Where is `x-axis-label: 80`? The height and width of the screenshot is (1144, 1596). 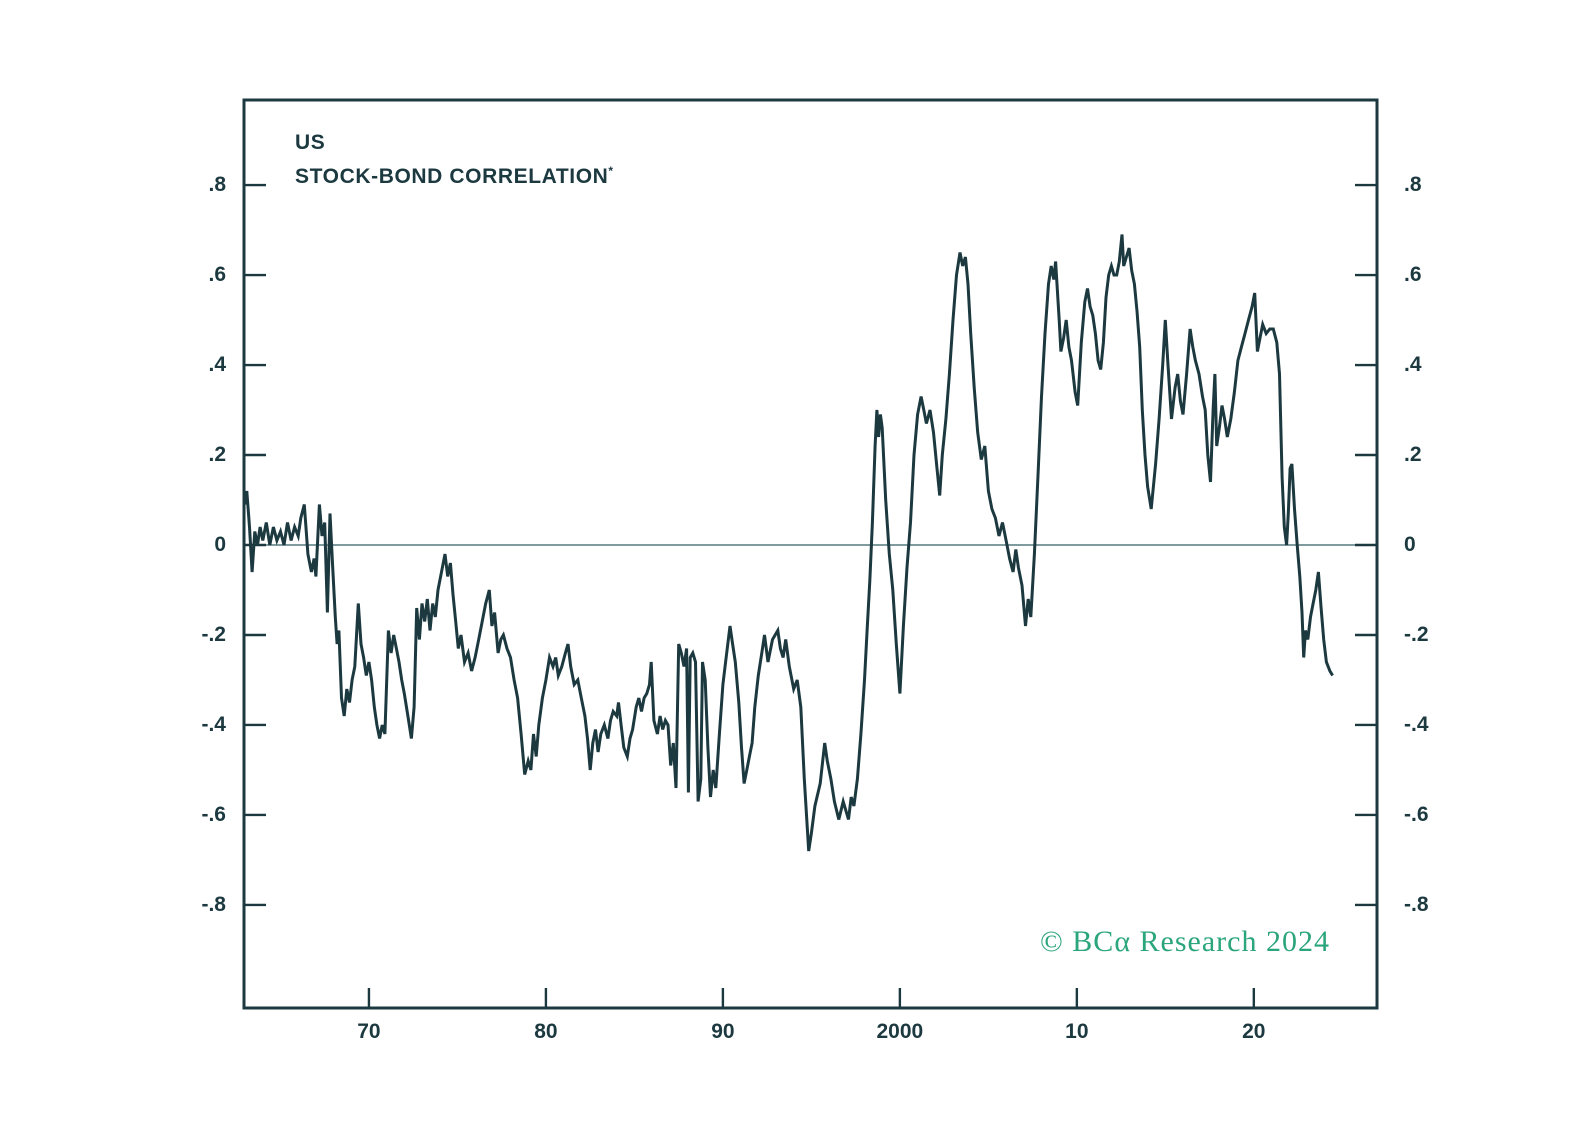
x-axis-label: 80 is located at coordinates (546, 1031).